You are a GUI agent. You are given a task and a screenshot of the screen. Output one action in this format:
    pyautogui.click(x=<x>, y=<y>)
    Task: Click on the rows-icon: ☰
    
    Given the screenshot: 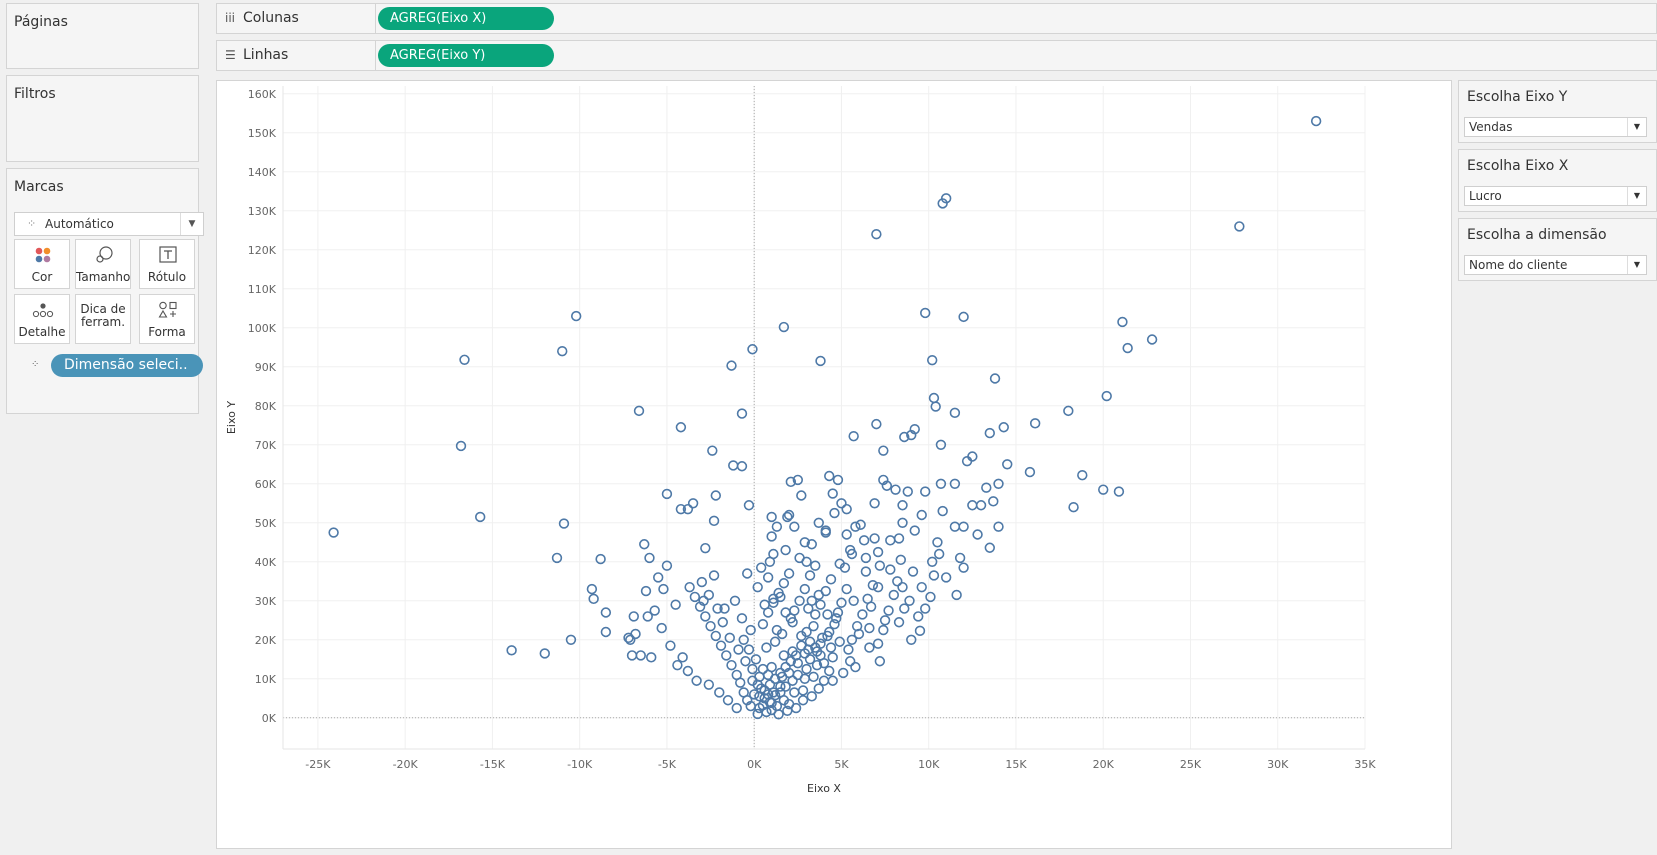 What is the action you would take?
    pyautogui.click(x=230, y=55)
    